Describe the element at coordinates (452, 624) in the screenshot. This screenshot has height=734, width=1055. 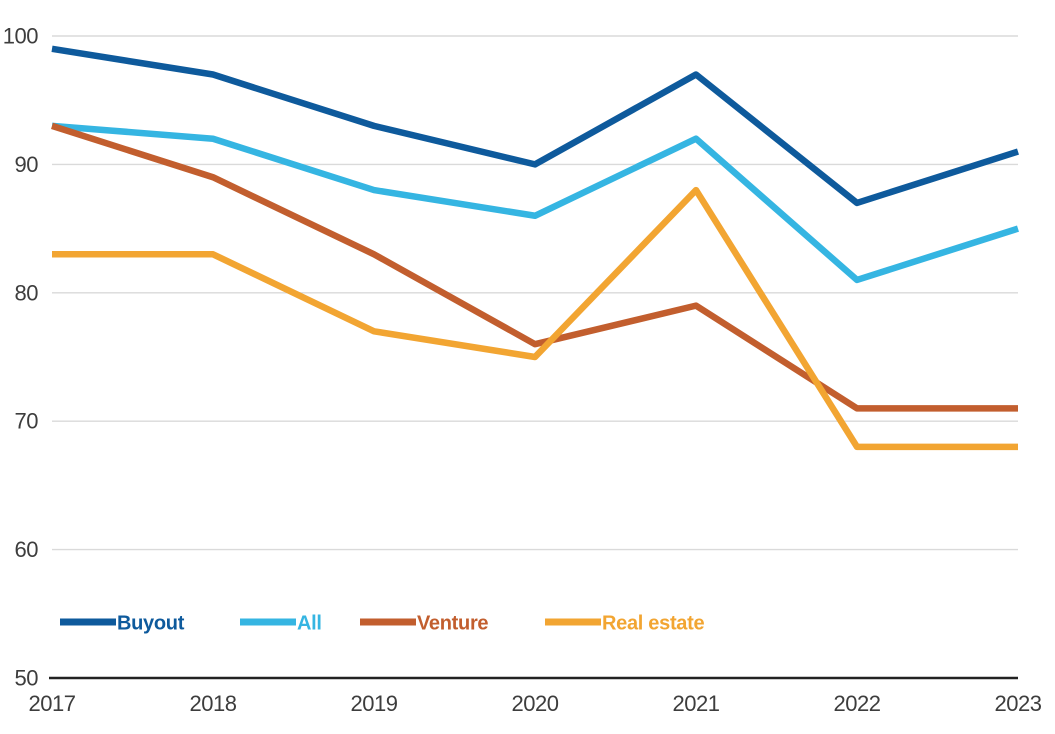
I see `legend-label-venture: Venture` at that location.